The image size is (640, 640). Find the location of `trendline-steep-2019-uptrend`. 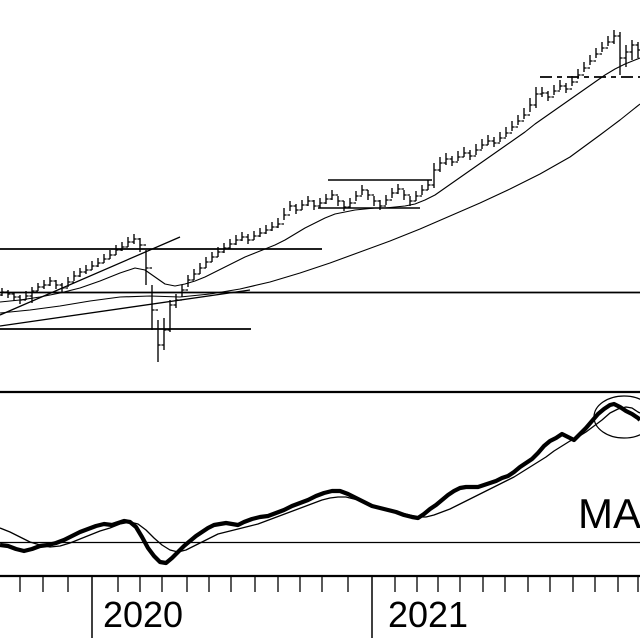

trendline-steep-2019-uptrend is located at coordinates (90, 276).